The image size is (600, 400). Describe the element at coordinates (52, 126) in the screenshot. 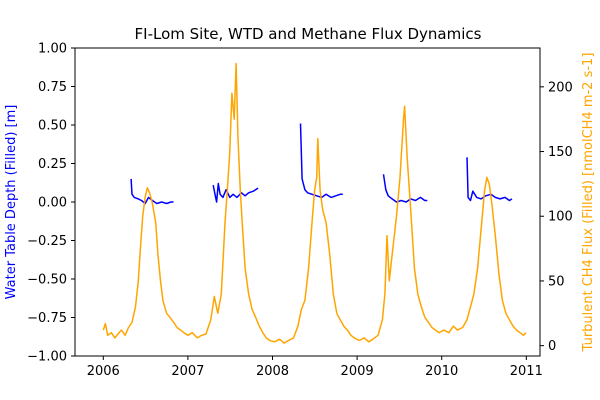

I see `left-y-tick-label: 0.50` at that location.